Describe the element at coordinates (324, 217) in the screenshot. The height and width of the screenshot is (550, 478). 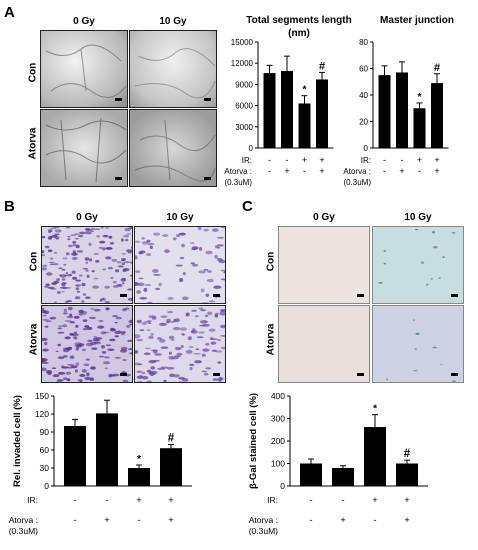
I see `panel-c-col-0gy: 0 Gy` at that location.